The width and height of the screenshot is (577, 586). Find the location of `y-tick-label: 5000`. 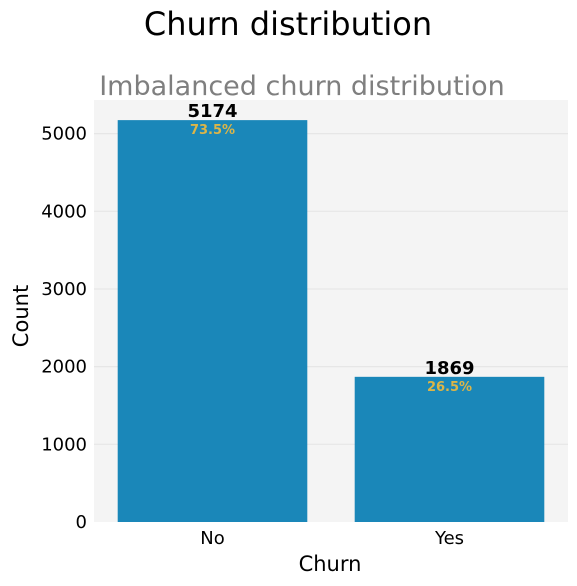

y-tick-label: 5000 is located at coordinates (64, 134).